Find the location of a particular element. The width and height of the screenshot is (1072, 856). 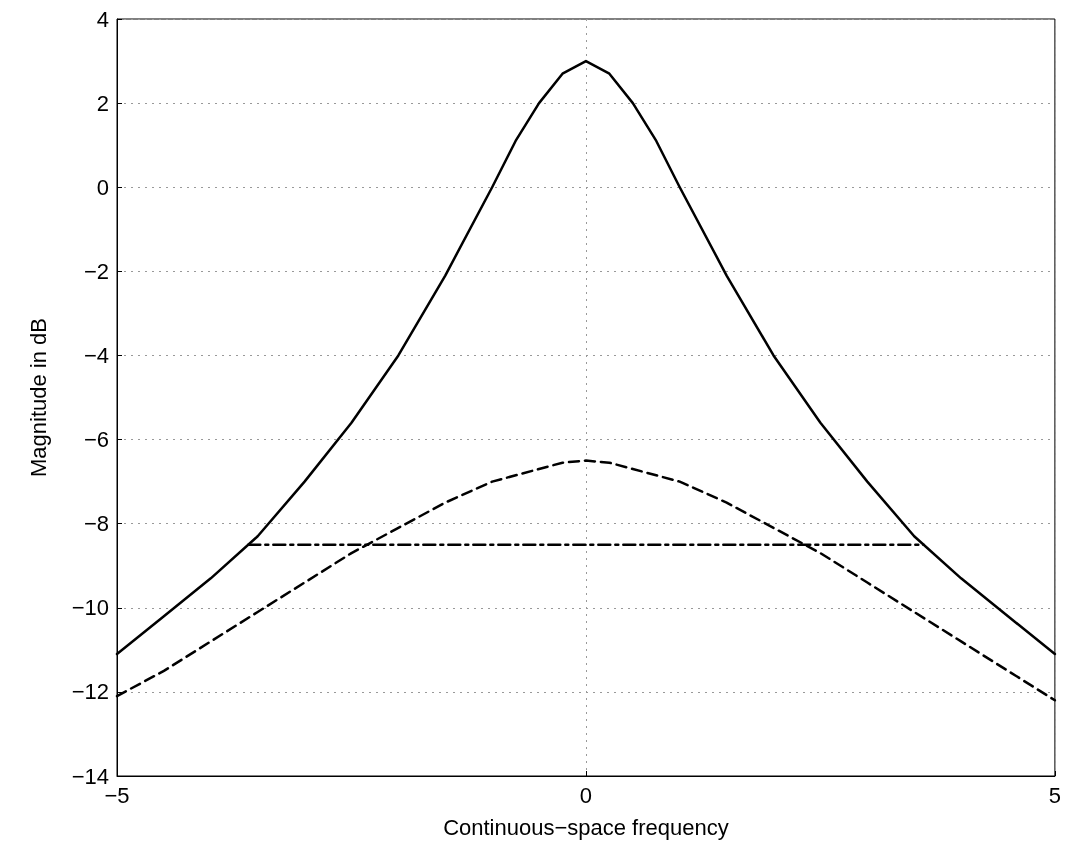

y-tick-label: −6 is located at coordinates (96, 440).